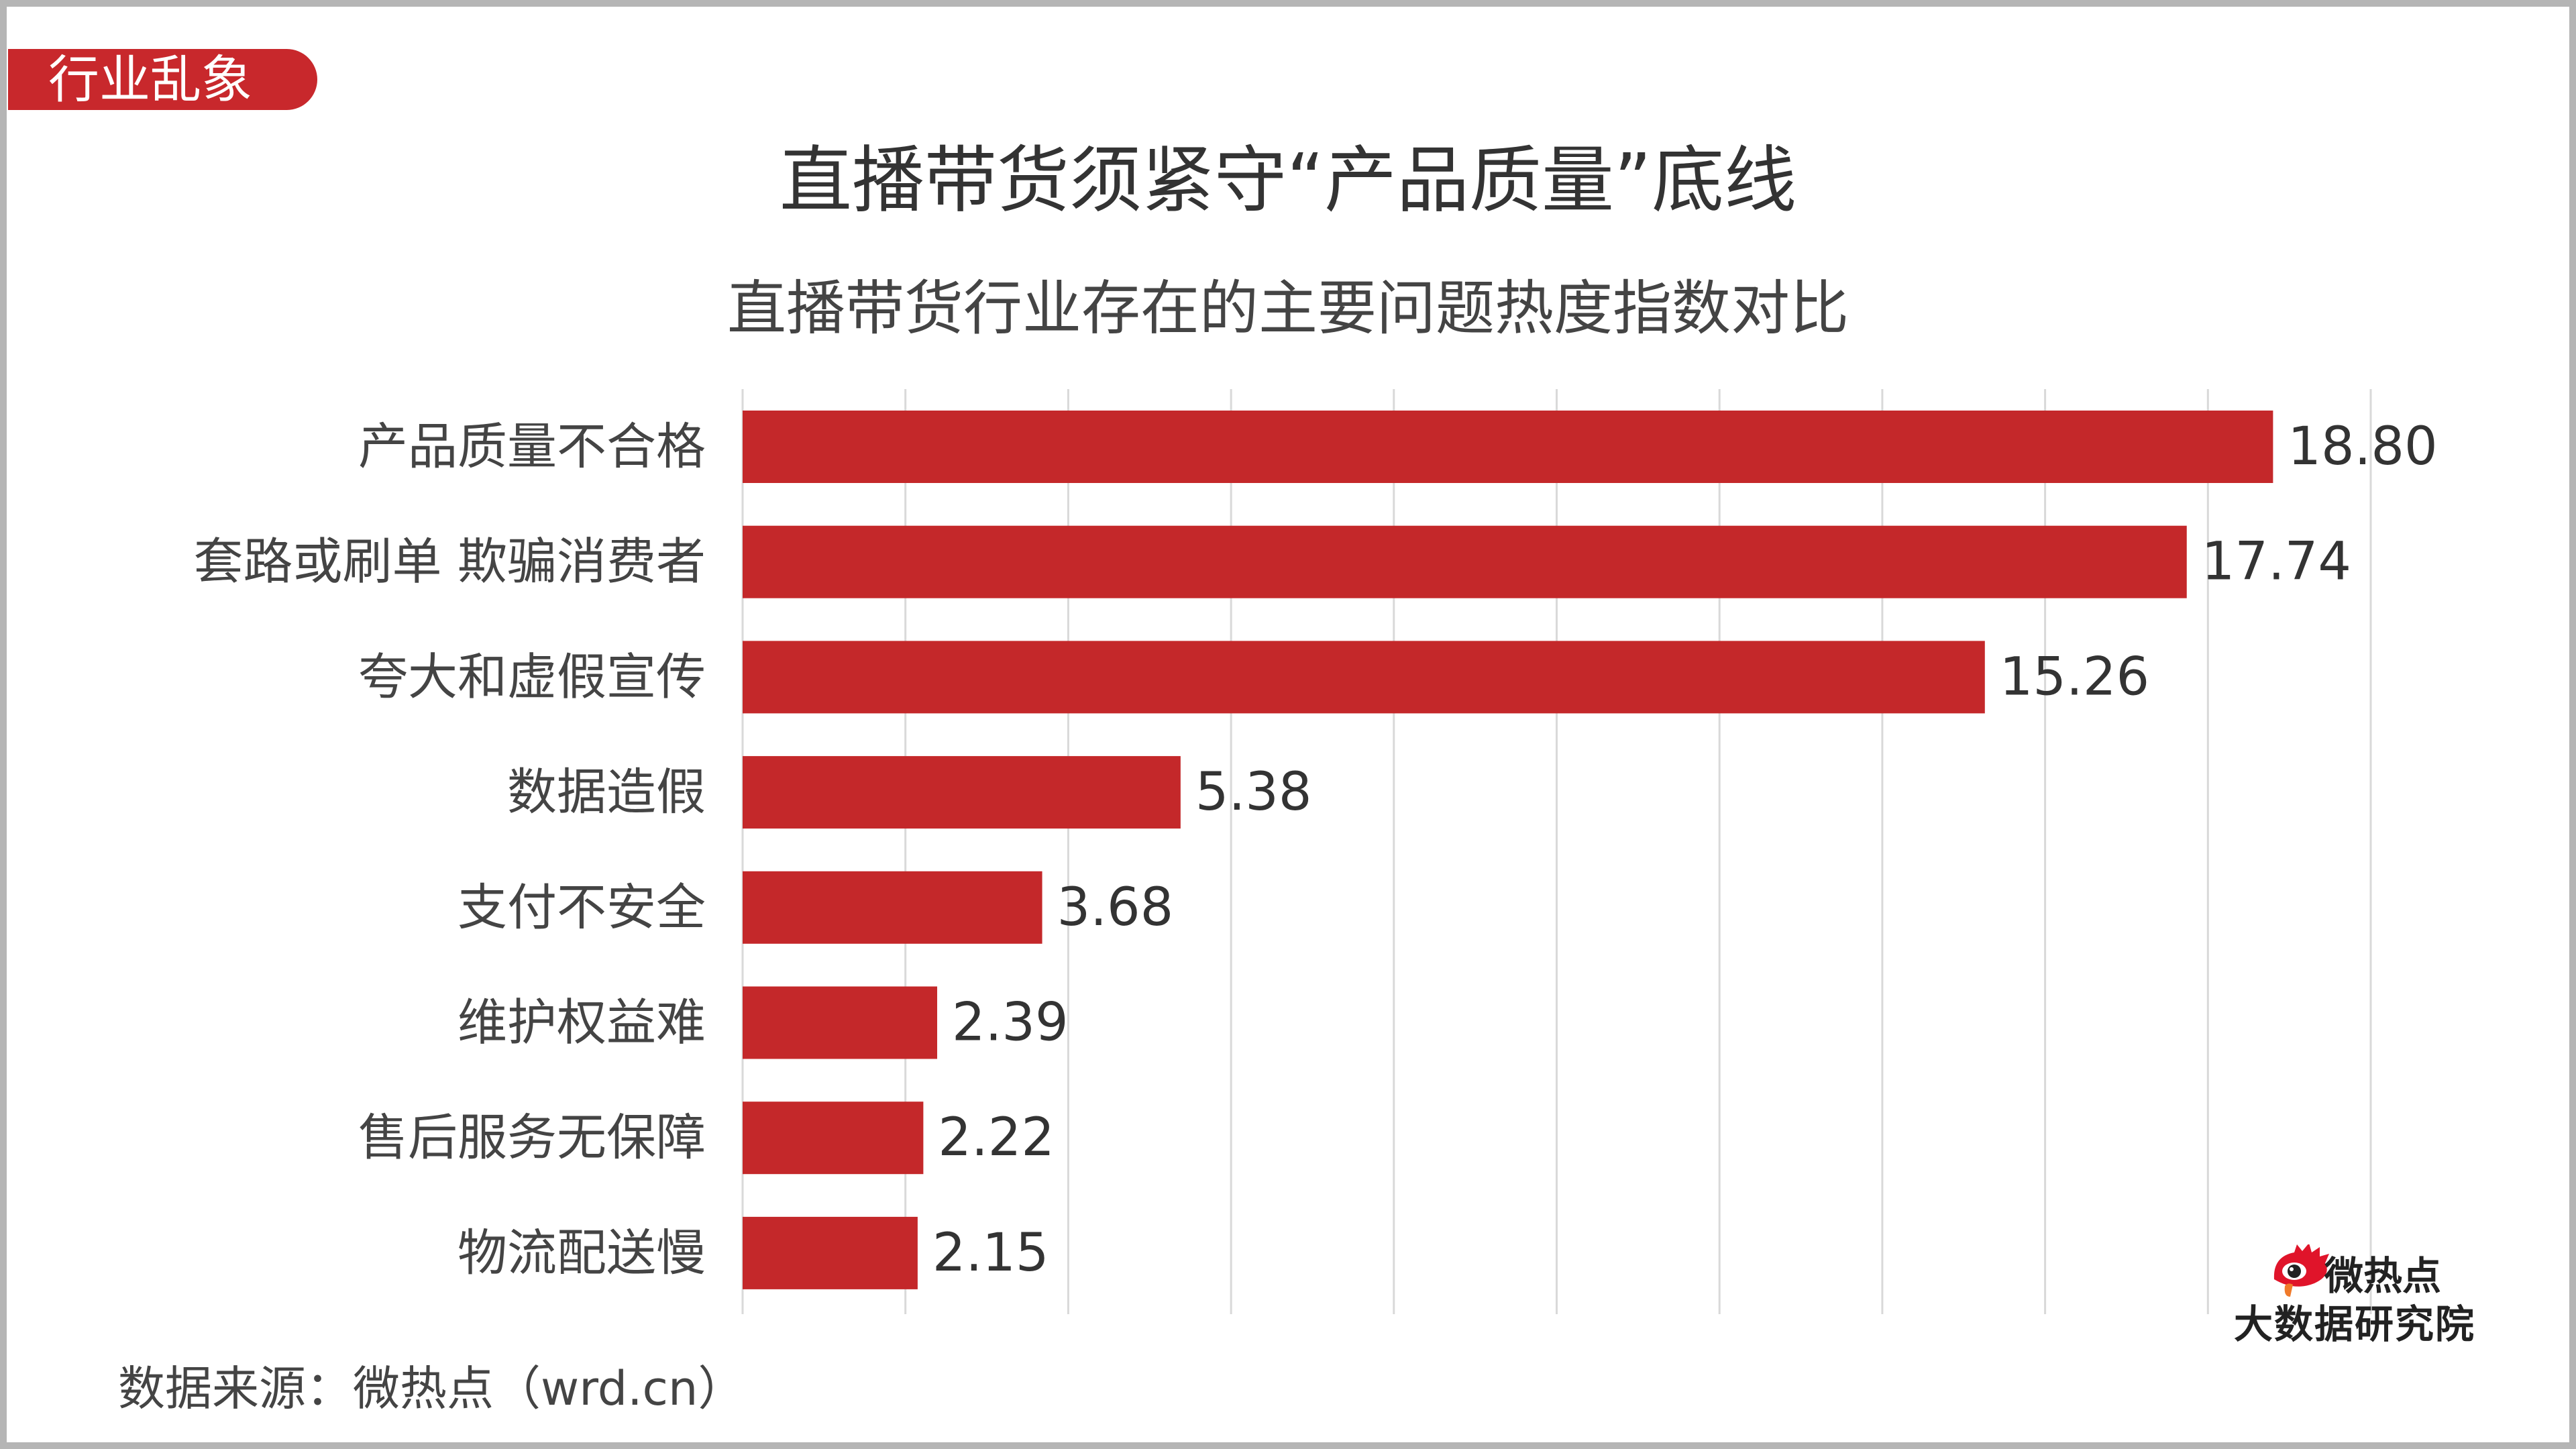 The height and width of the screenshot is (1449, 2576). I want to click on chart-subtitle: 直播带货行业存在的主要问题热度指数对比, so click(1288, 308).